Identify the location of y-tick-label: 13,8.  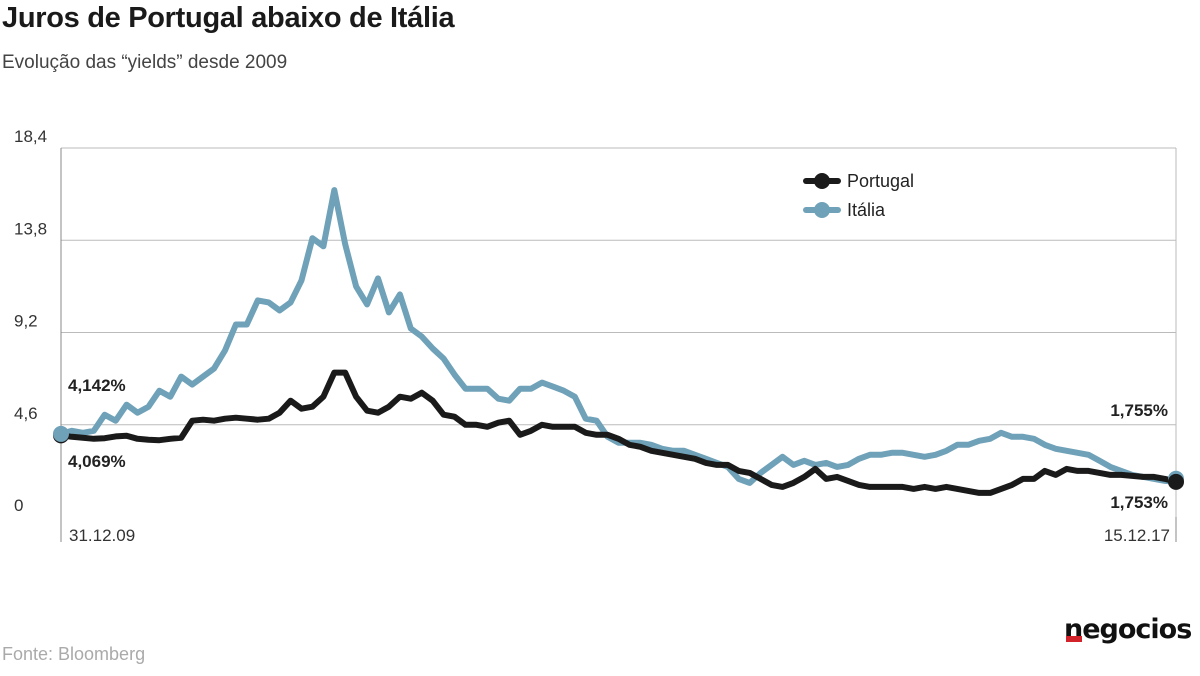
(30, 228).